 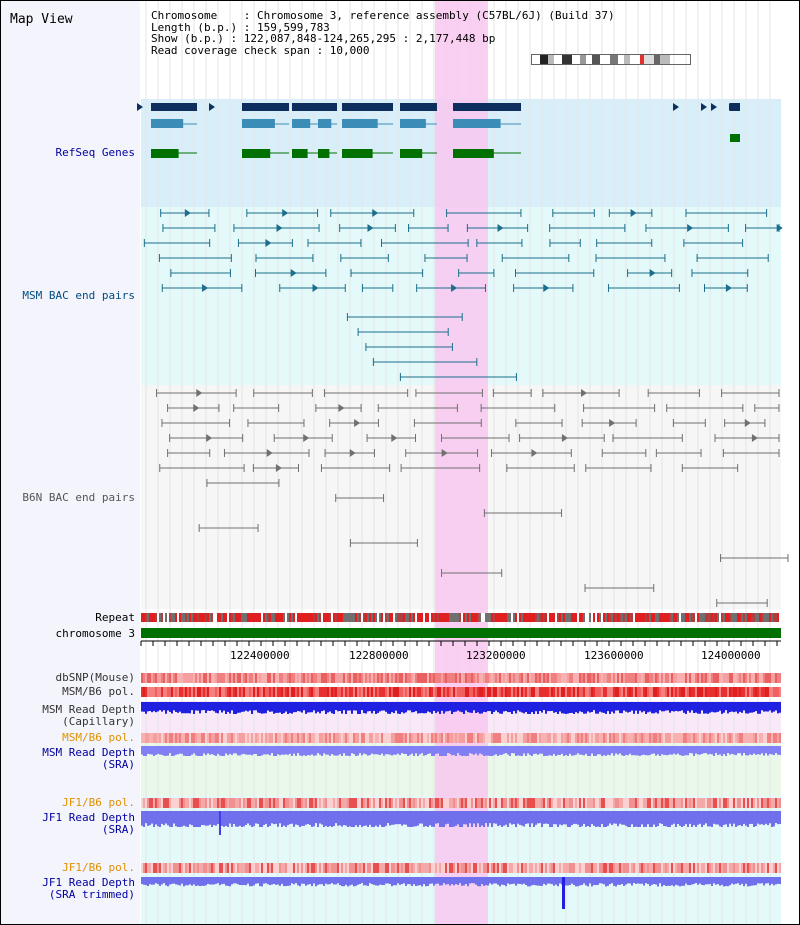 I want to click on track-label-msm-bac: MSM BAC end pairs, so click(x=78, y=295).